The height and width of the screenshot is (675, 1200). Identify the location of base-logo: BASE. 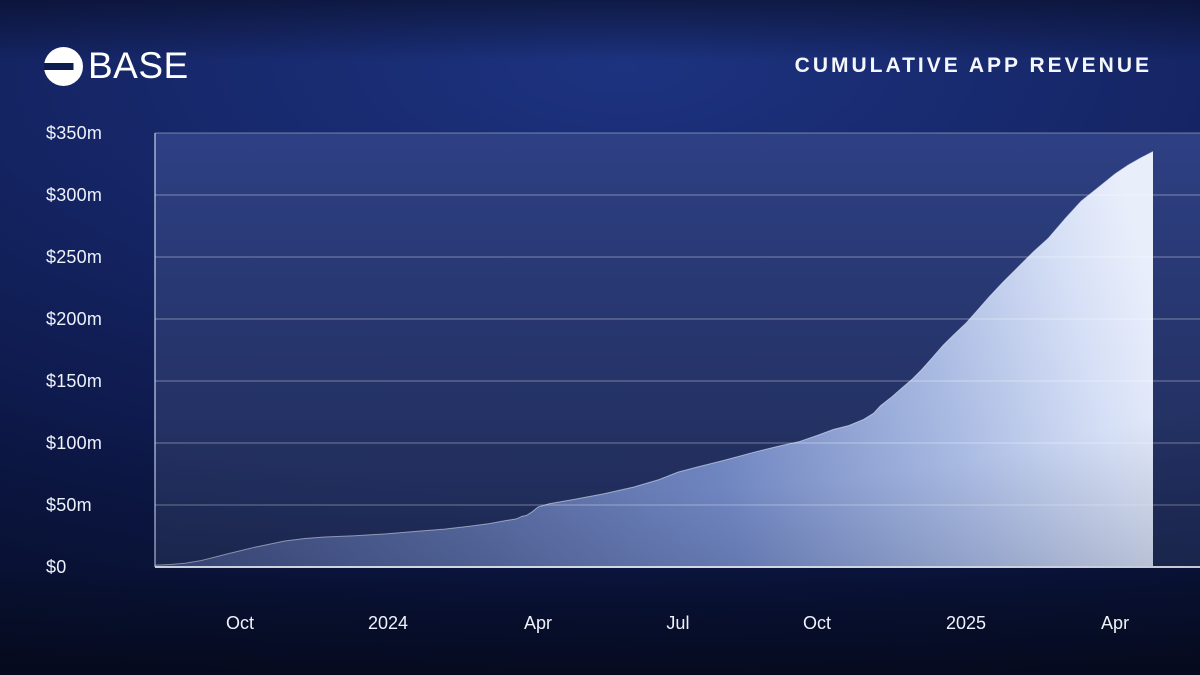
(116, 66).